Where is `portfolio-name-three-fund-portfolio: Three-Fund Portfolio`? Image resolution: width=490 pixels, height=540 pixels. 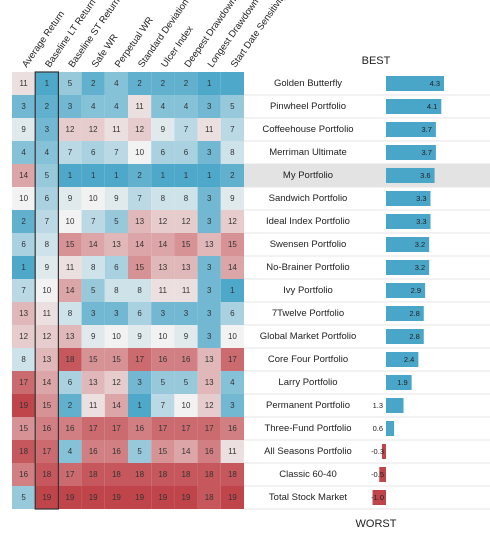
portfolio-name-three-fund-portfolio: Three-Fund Portfolio is located at coordinates (307, 428).